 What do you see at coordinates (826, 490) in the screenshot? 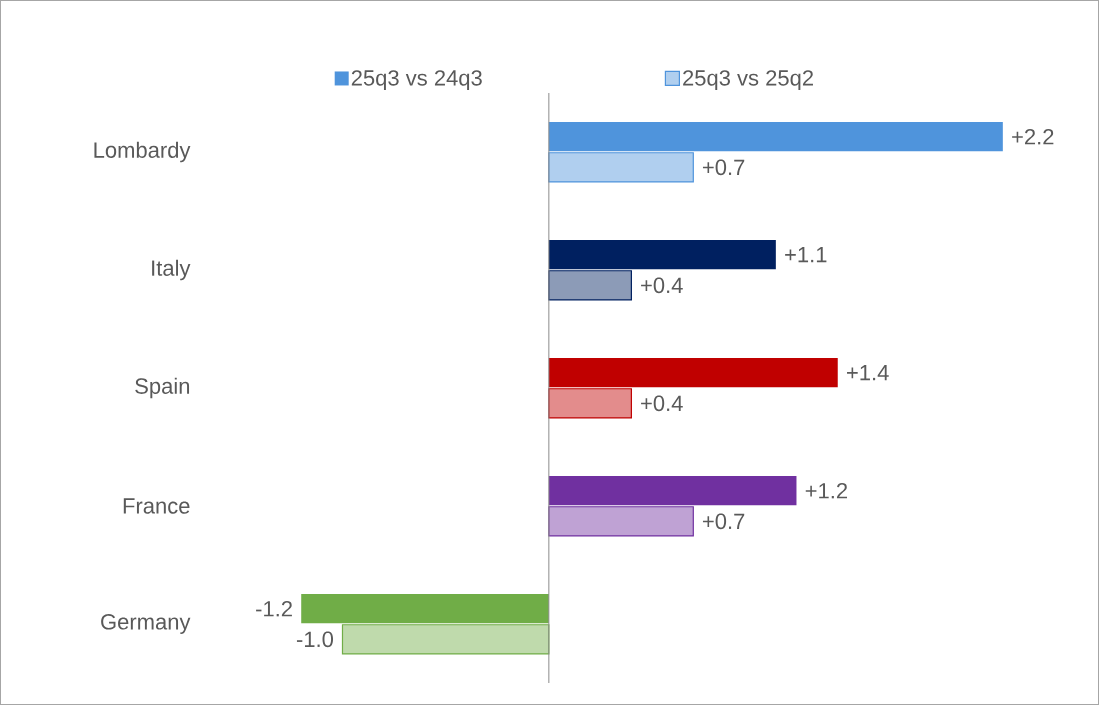
I see `data-label: +1.2` at bounding box center [826, 490].